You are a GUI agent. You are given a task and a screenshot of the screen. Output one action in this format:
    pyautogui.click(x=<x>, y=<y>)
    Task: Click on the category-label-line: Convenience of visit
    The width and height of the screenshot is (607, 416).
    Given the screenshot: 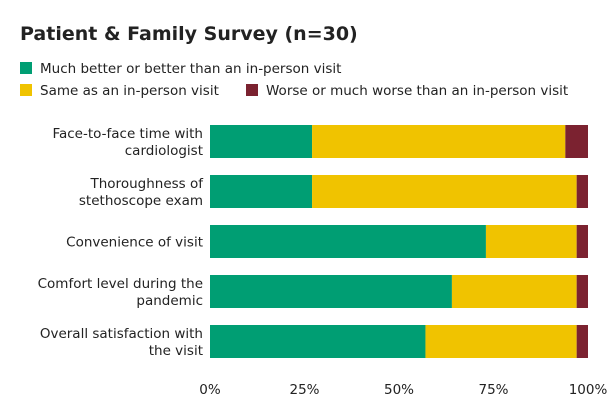 What is the action you would take?
    pyautogui.click(x=134, y=243)
    